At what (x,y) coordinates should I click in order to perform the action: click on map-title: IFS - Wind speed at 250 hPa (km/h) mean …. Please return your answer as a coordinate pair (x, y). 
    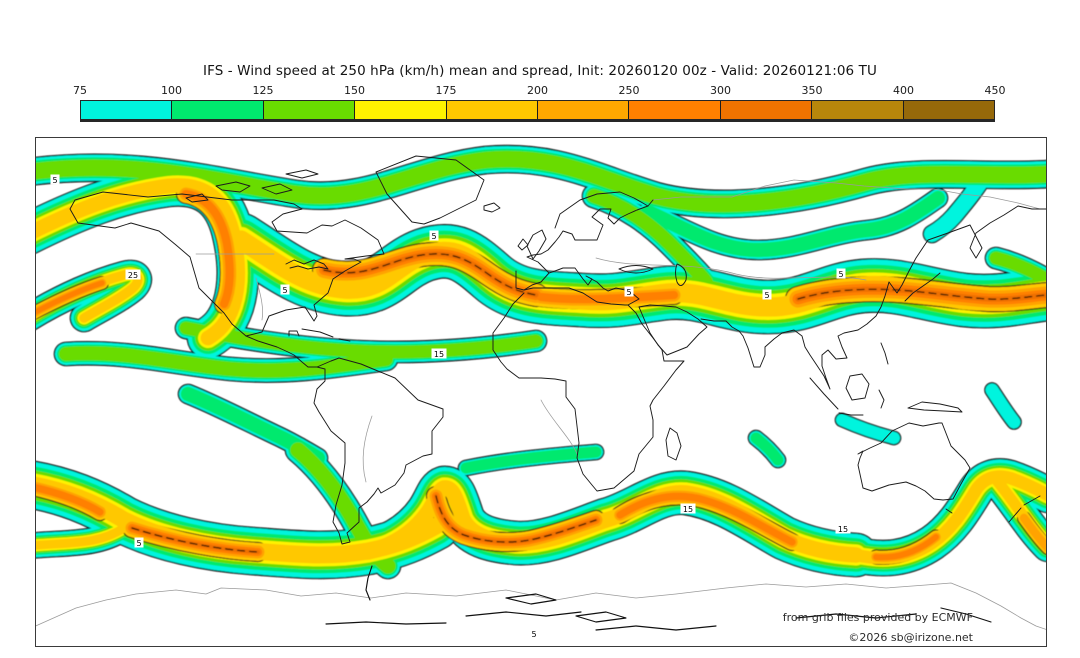
    Looking at the image, I should click on (540, 71).